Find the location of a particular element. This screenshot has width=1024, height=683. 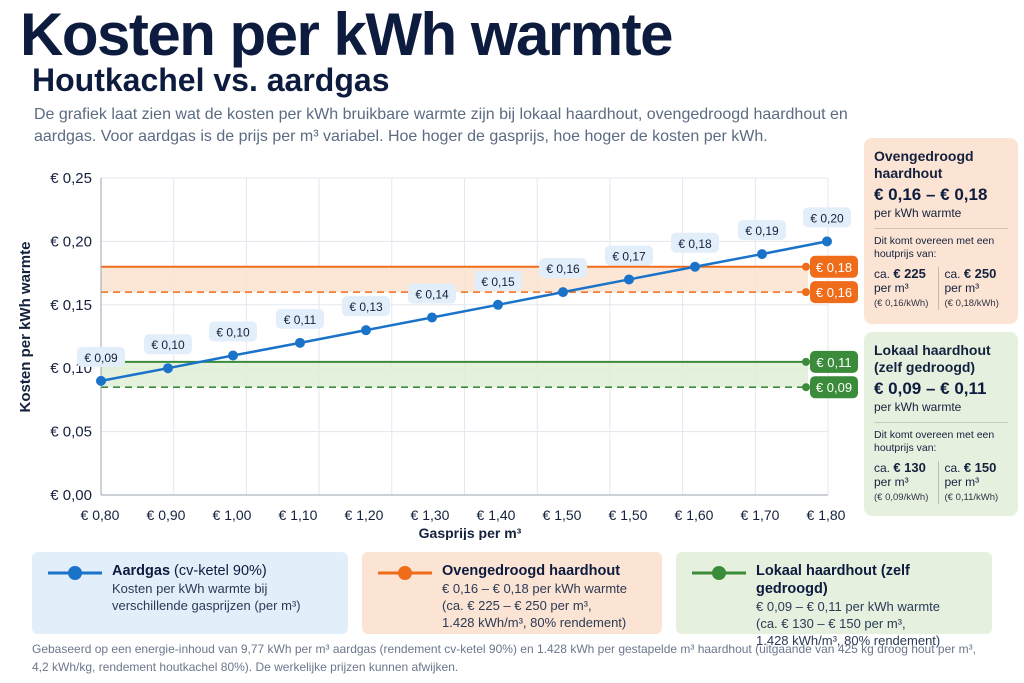

band-badge-label: € 0,18 is located at coordinates (834, 267).